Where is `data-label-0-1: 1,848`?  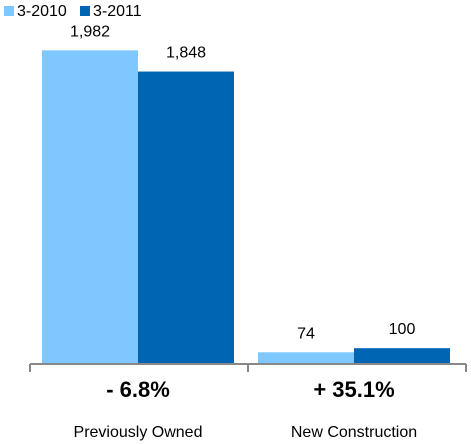 data-label-0-1: 1,848 is located at coordinates (186, 53).